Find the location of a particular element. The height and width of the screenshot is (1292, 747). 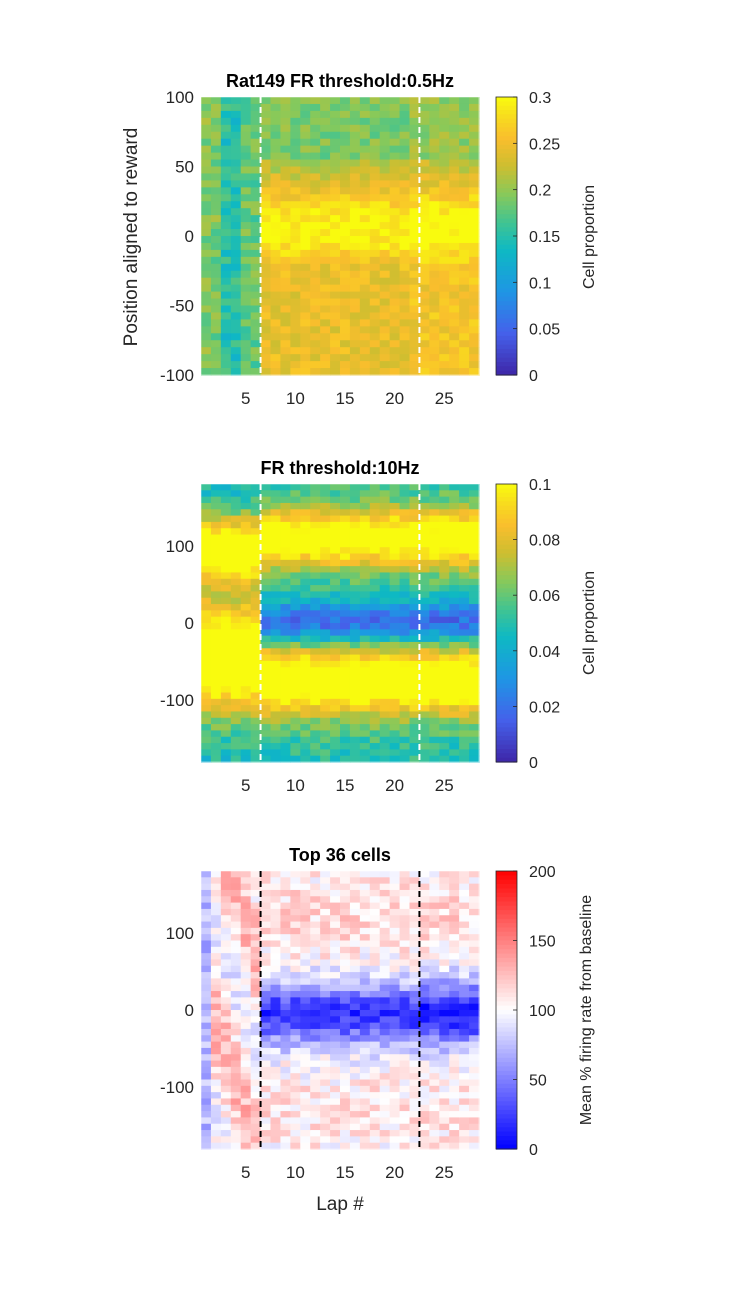

panel-1-y-axis-label: Position aligned to reward is located at coordinates (131, 237).